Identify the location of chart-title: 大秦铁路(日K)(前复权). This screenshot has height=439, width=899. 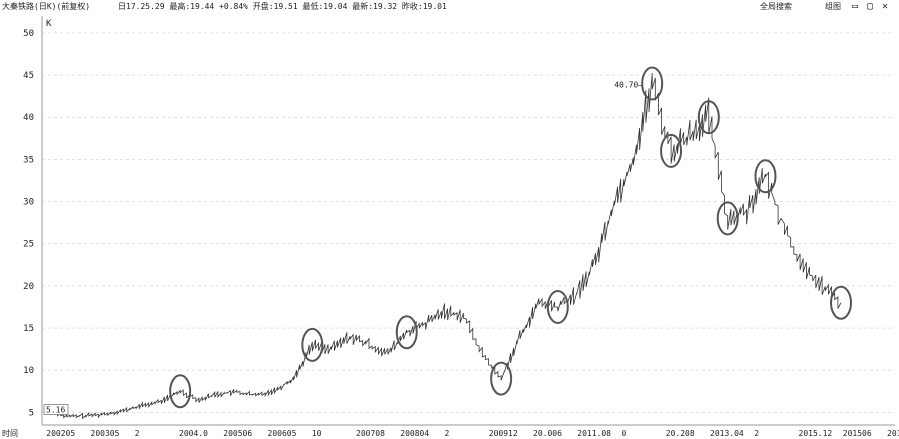
(46, 6).